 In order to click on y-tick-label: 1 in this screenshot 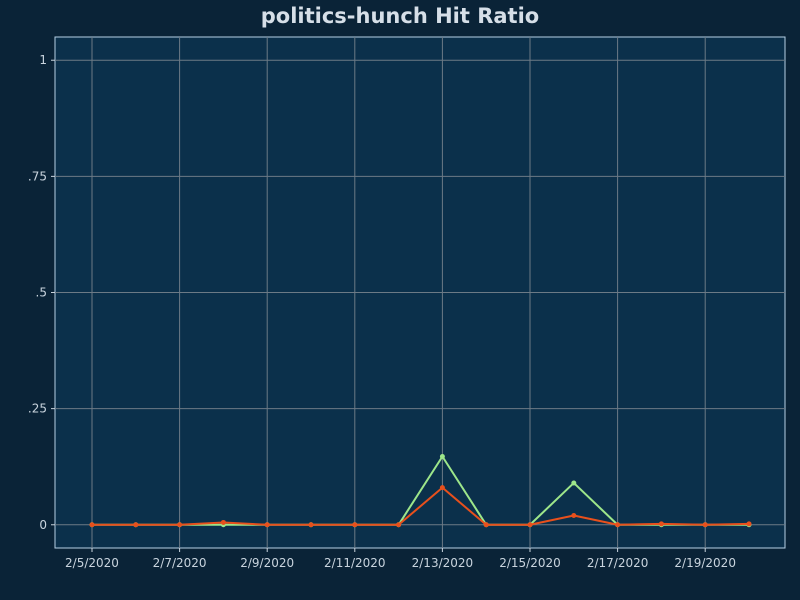, I will do `click(43, 60)`.